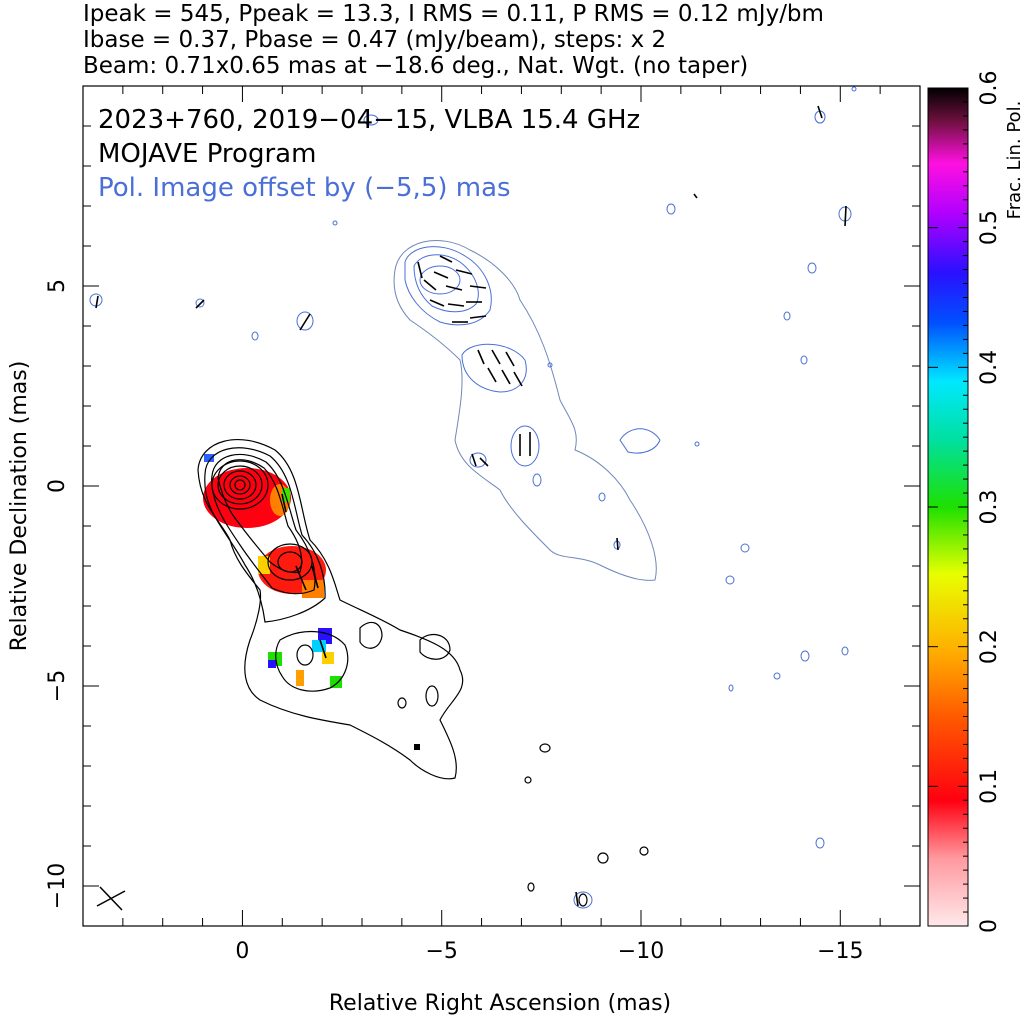  What do you see at coordinates (272, 664) in the screenshot?
I see `pol-patch-blue-left` at bounding box center [272, 664].